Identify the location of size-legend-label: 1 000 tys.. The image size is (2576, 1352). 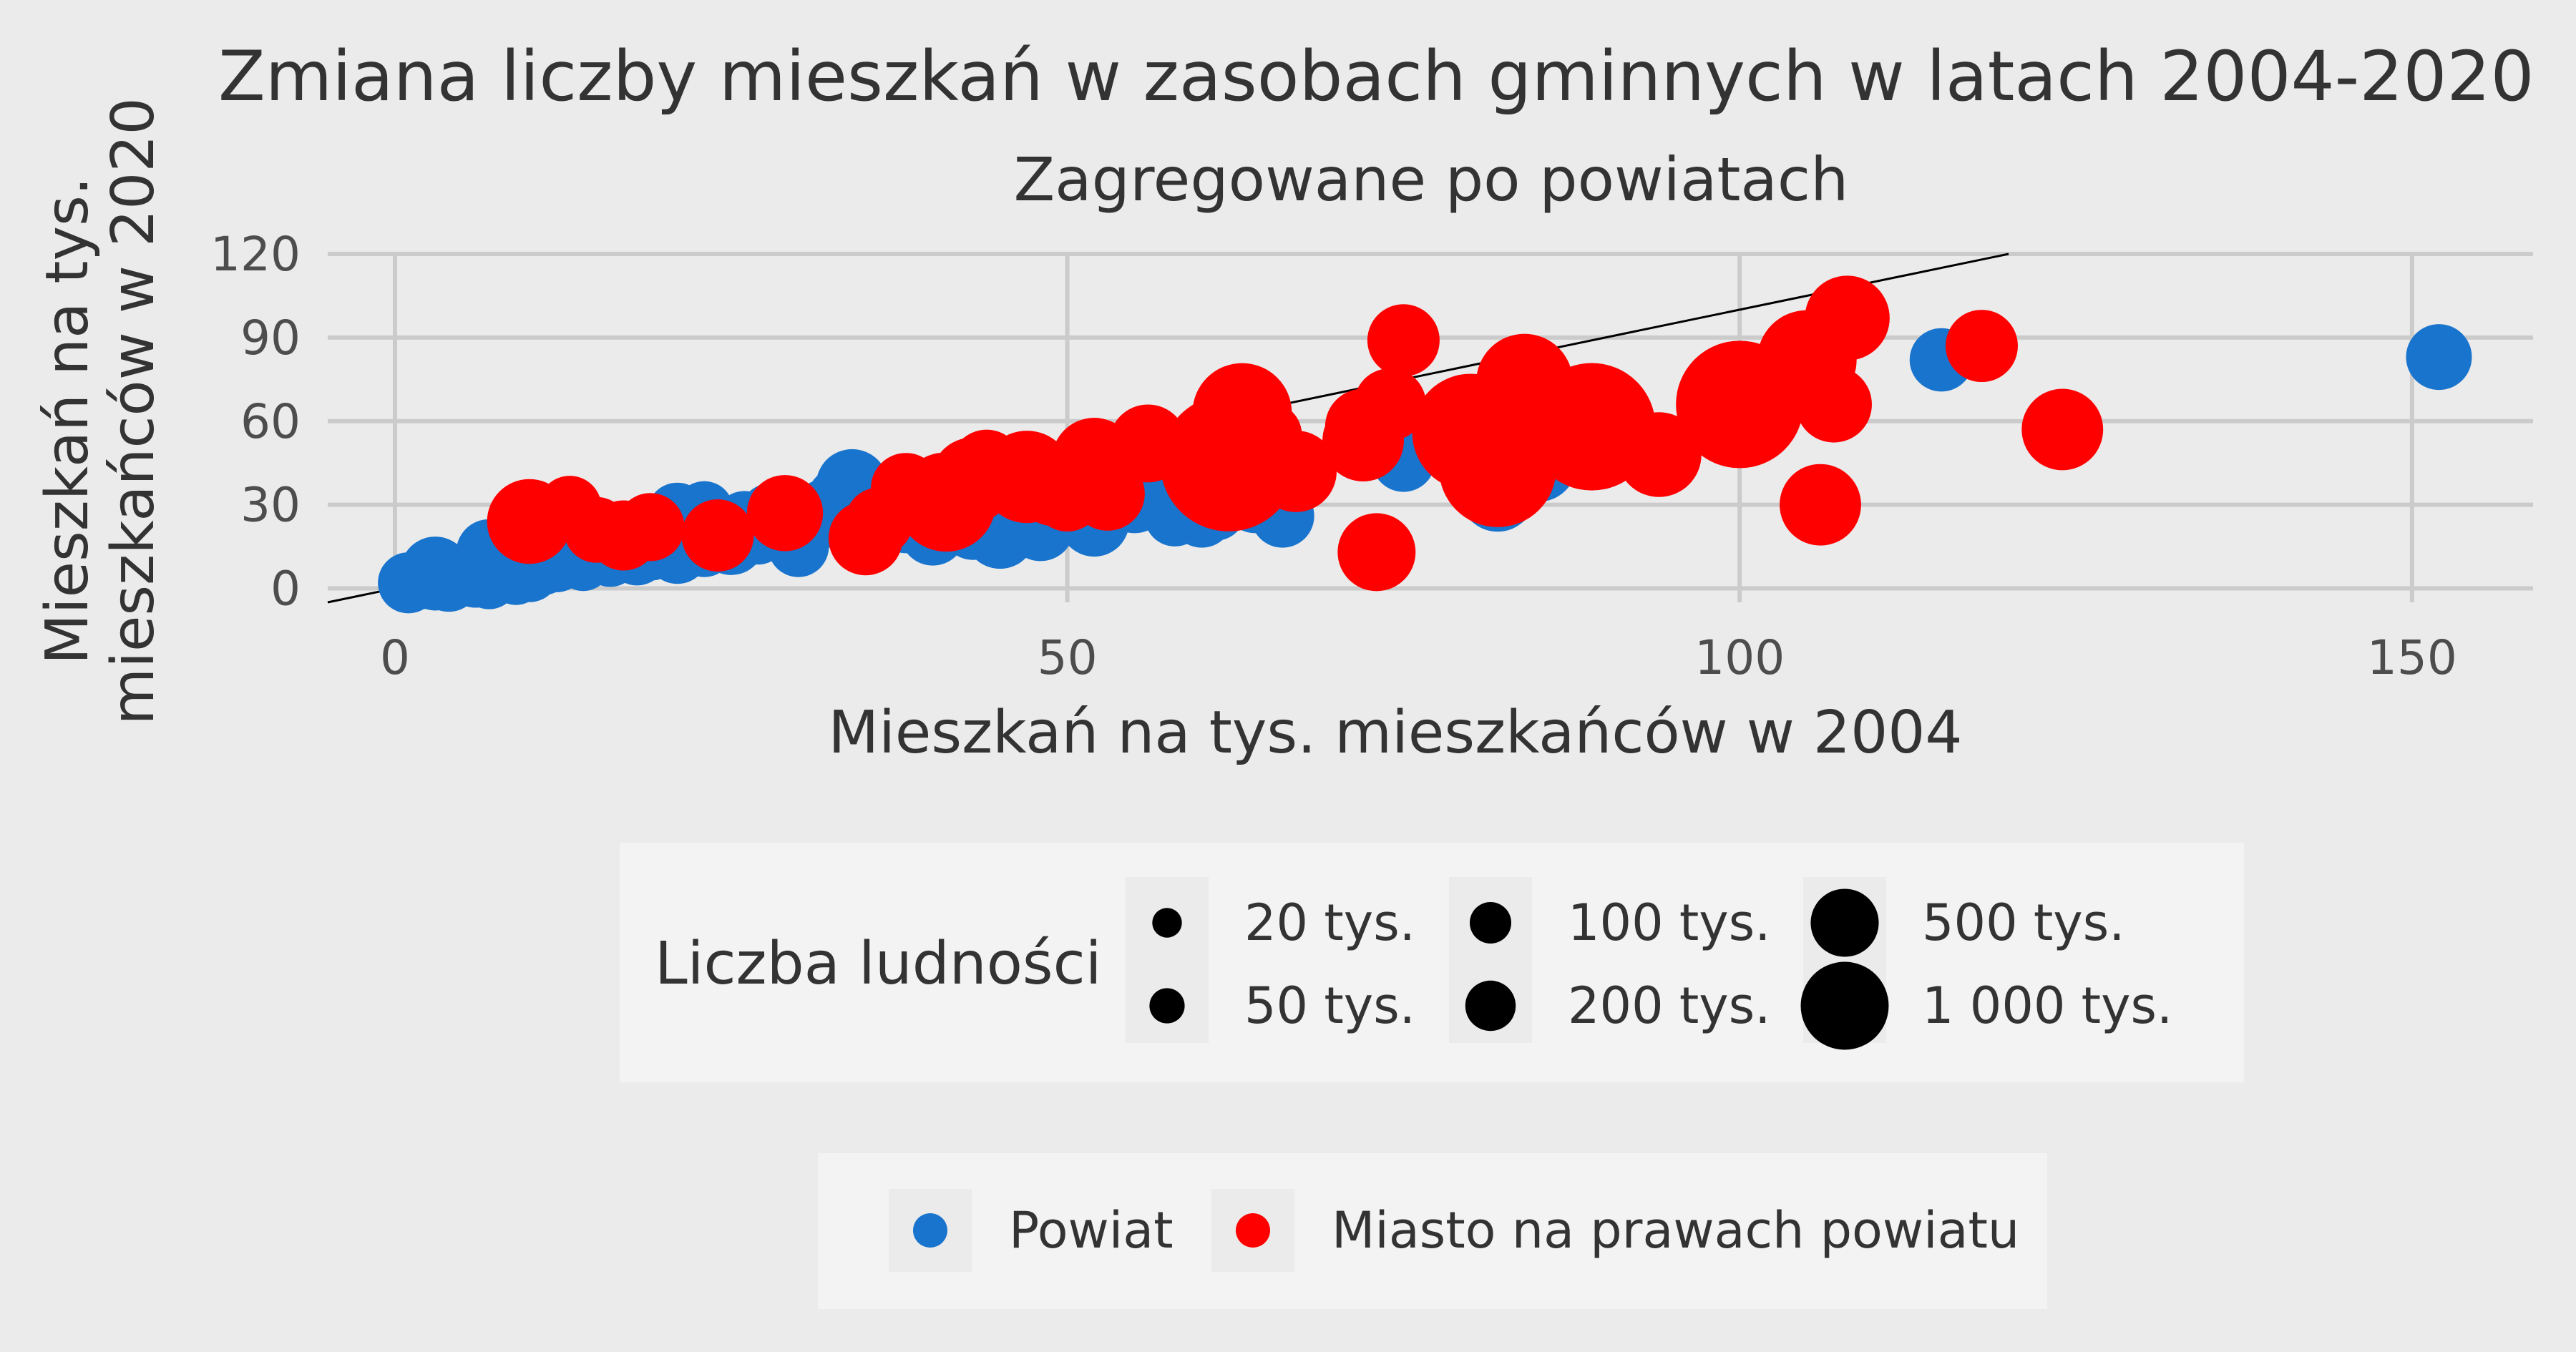
(2047, 1006).